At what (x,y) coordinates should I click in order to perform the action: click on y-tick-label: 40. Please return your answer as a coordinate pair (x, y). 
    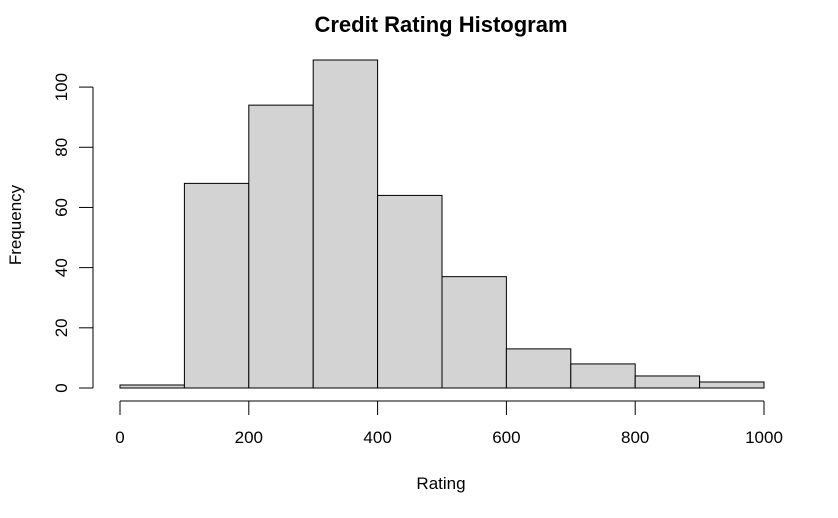
    Looking at the image, I should click on (61, 267).